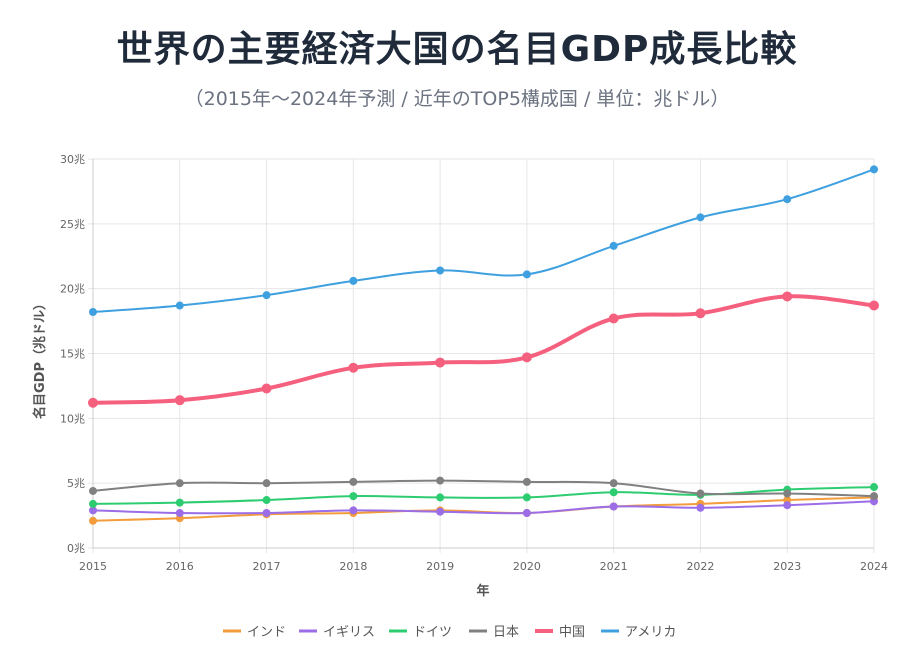  I want to click on legend: インド イギリス ドイツ 日本 中国 アメリカ, so click(449, 632).